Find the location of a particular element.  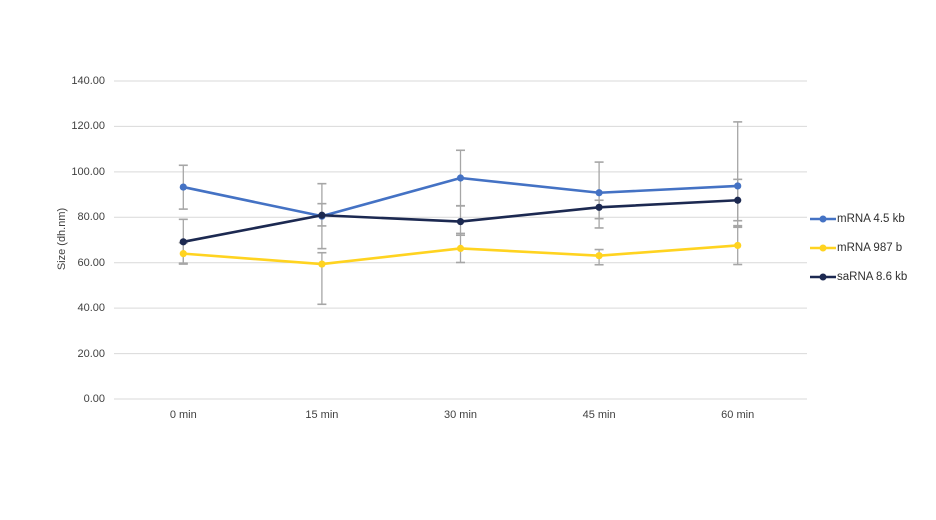

legend-label: mRNA 987 b is located at coordinates (870, 248).